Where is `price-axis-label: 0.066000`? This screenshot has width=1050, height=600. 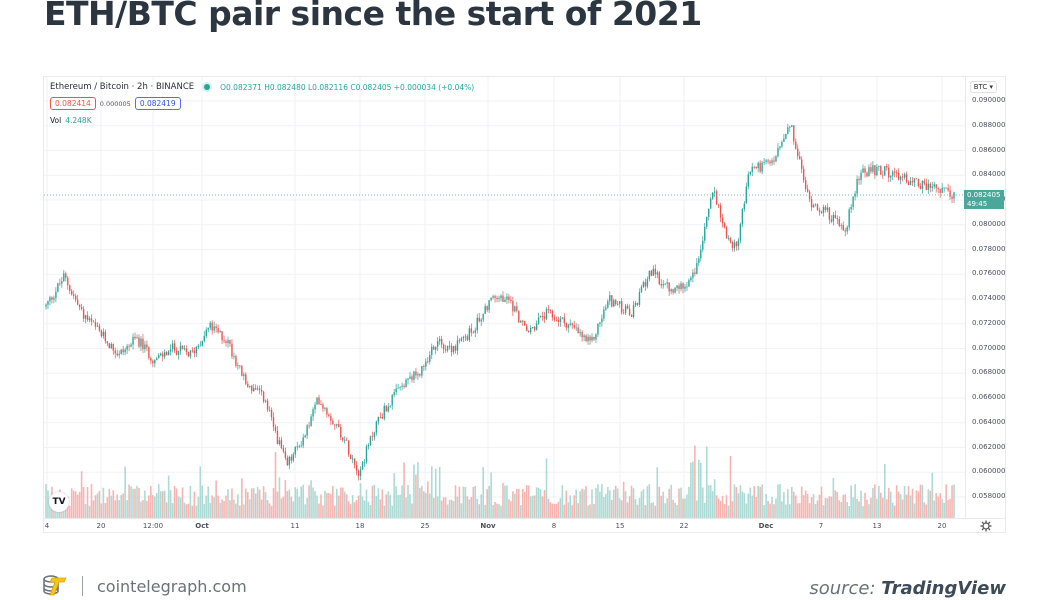 price-axis-label: 0.066000 is located at coordinates (989, 397).